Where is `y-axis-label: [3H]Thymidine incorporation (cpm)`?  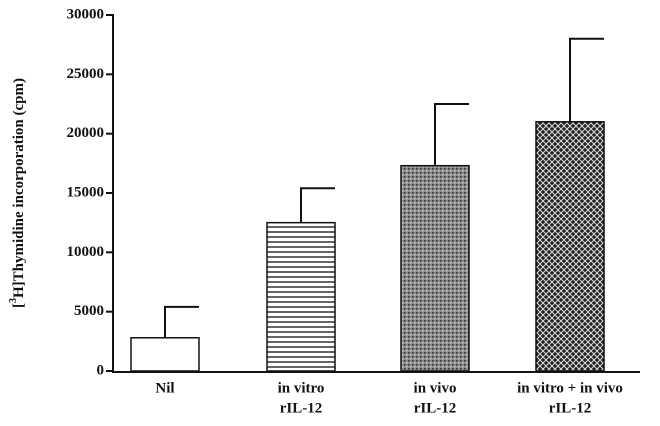
y-axis-label: [3H]Thymidine incorporation (cpm) is located at coordinates (17, 193).